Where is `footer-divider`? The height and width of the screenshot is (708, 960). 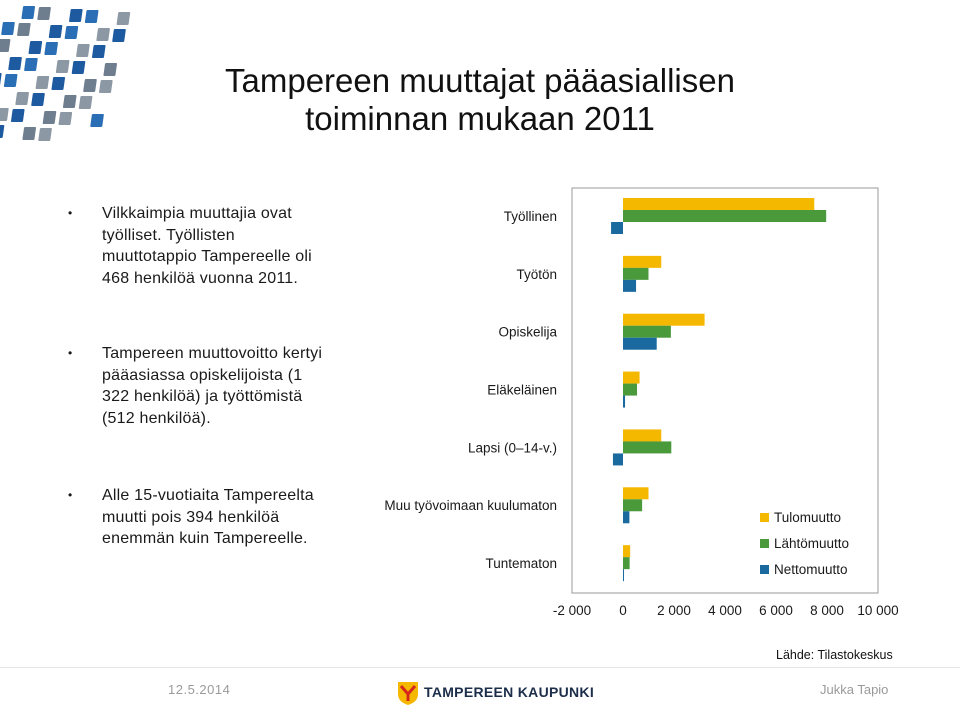 footer-divider is located at coordinates (480, 667).